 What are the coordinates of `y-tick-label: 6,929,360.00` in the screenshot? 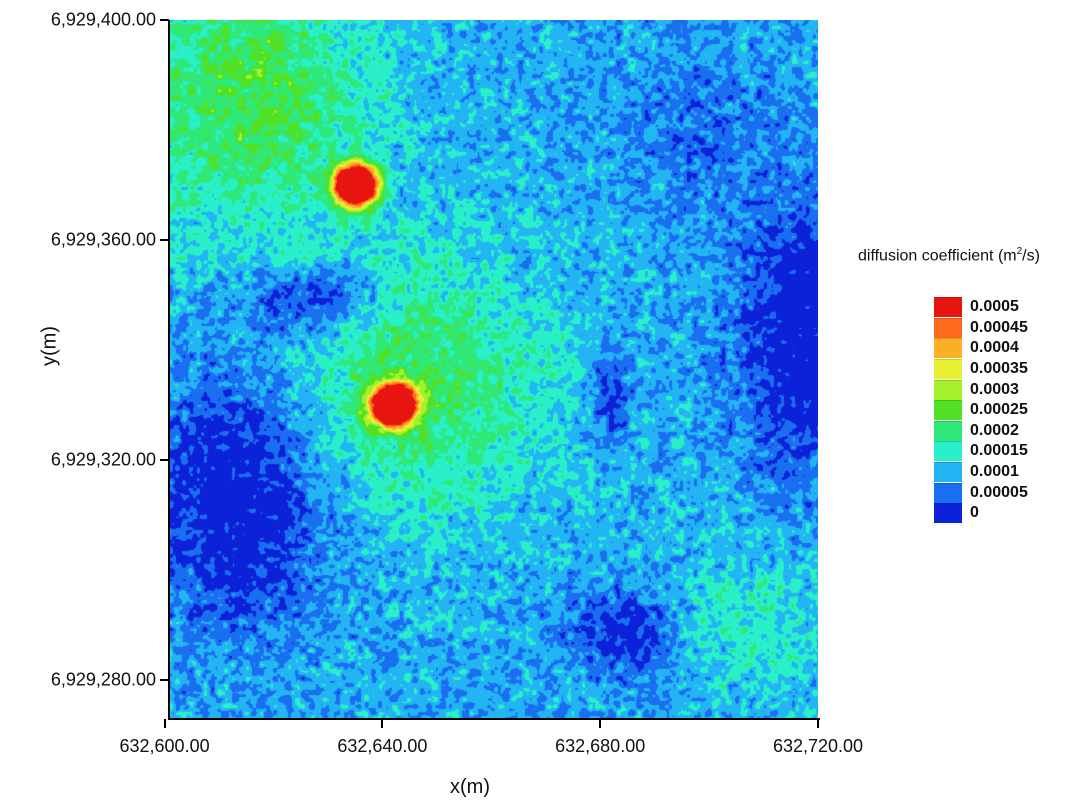 It's located at (78, 239).